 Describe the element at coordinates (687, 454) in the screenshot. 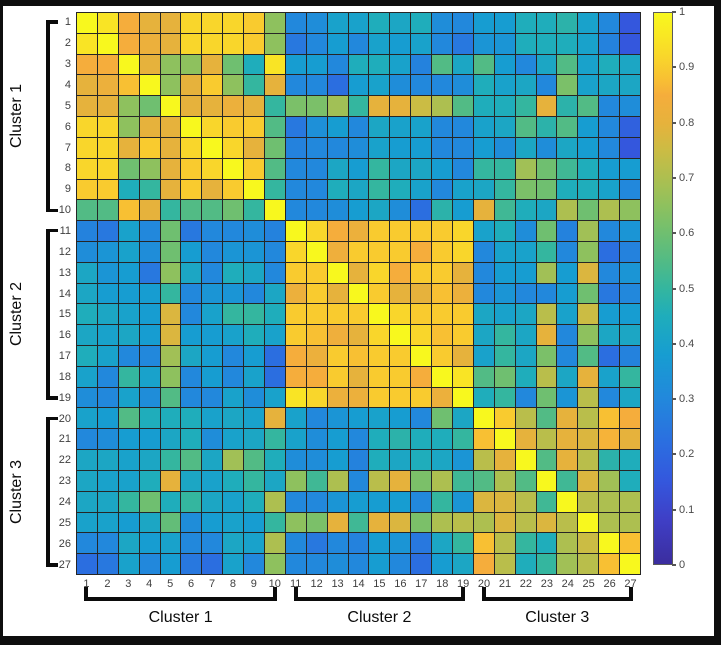

I see `colorbar-tick-label: 0.2` at that location.